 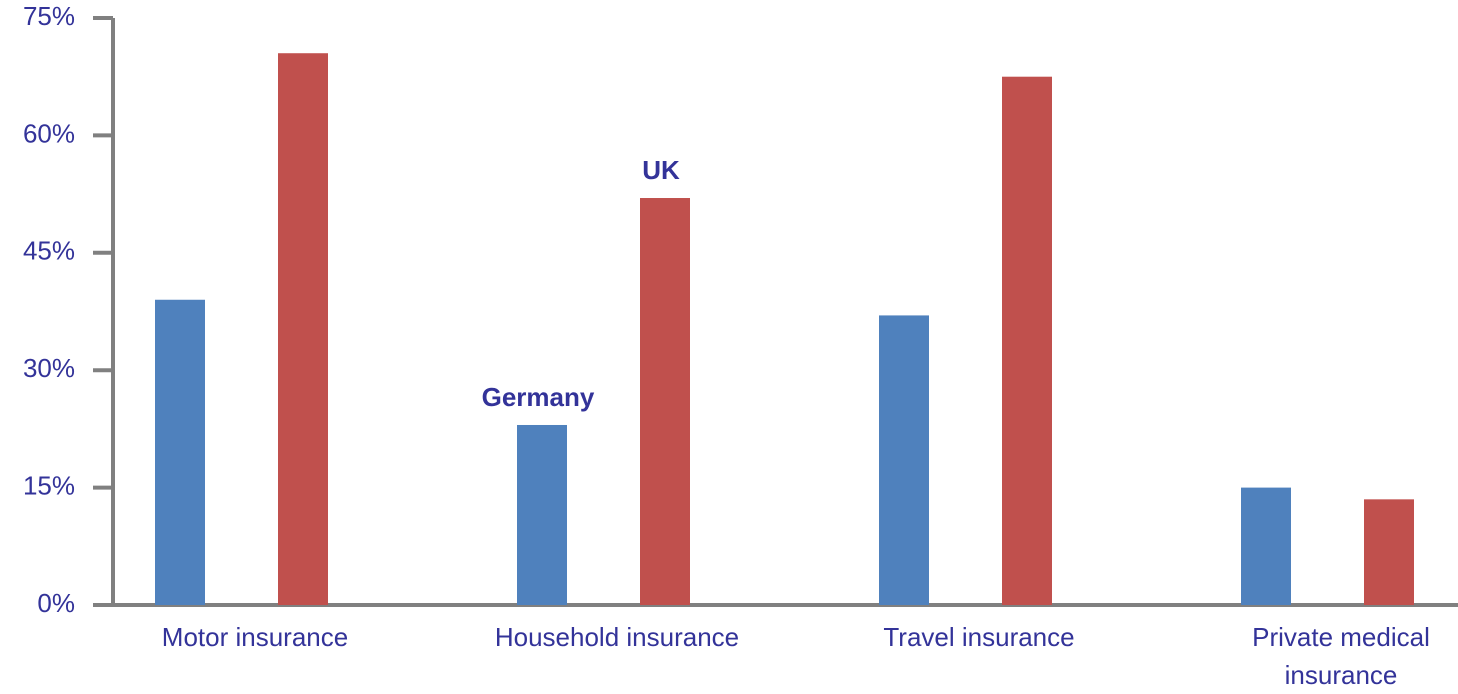 What do you see at coordinates (49, 16) in the screenshot?
I see `y-tick-label: 75%` at bounding box center [49, 16].